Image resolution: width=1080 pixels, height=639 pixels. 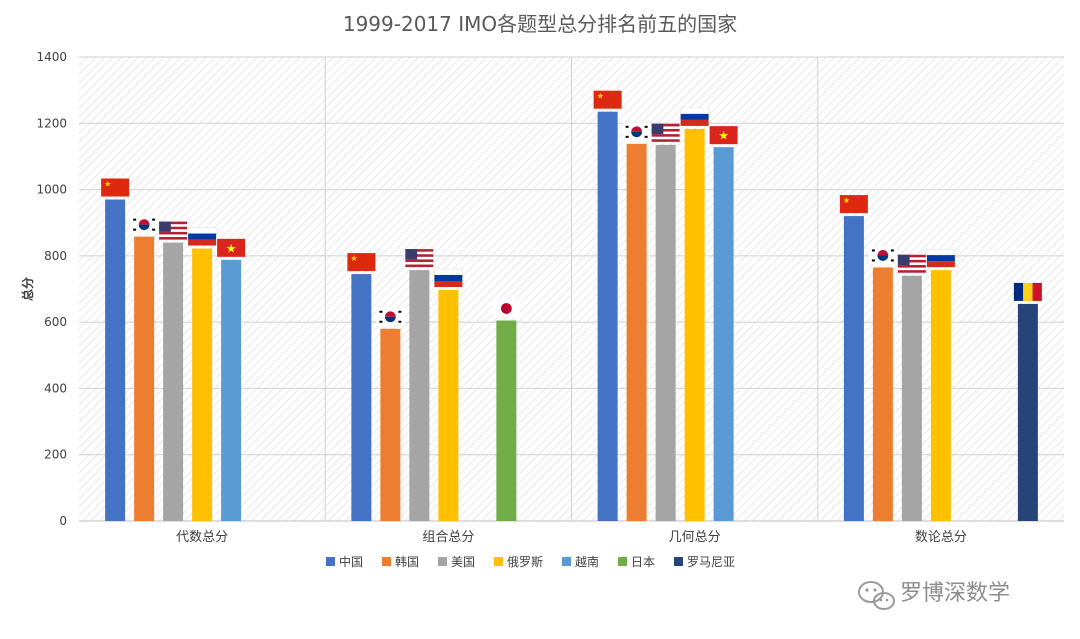 What do you see at coordinates (571, 537) in the screenshot?
I see `x-axis-categories: 代数总分 组合总分 几何总分 数论总分` at bounding box center [571, 537].